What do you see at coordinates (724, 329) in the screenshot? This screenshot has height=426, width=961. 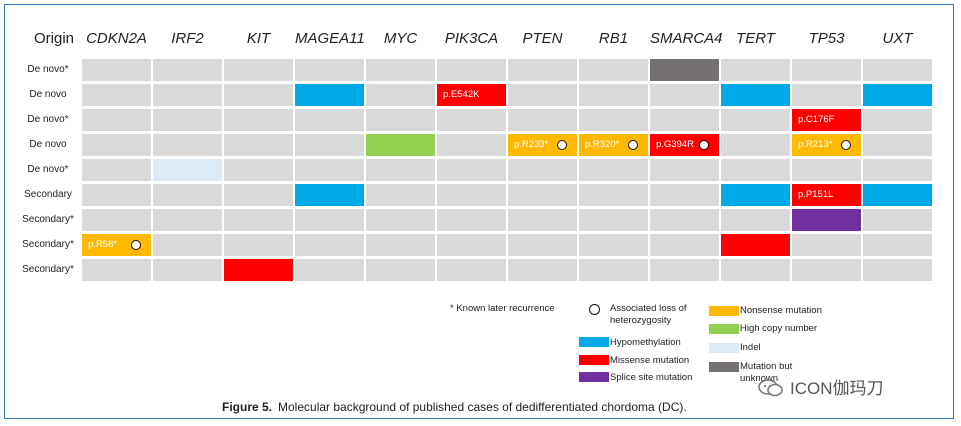 I see `swatch-high-copy` at bounding box center [724, 329].